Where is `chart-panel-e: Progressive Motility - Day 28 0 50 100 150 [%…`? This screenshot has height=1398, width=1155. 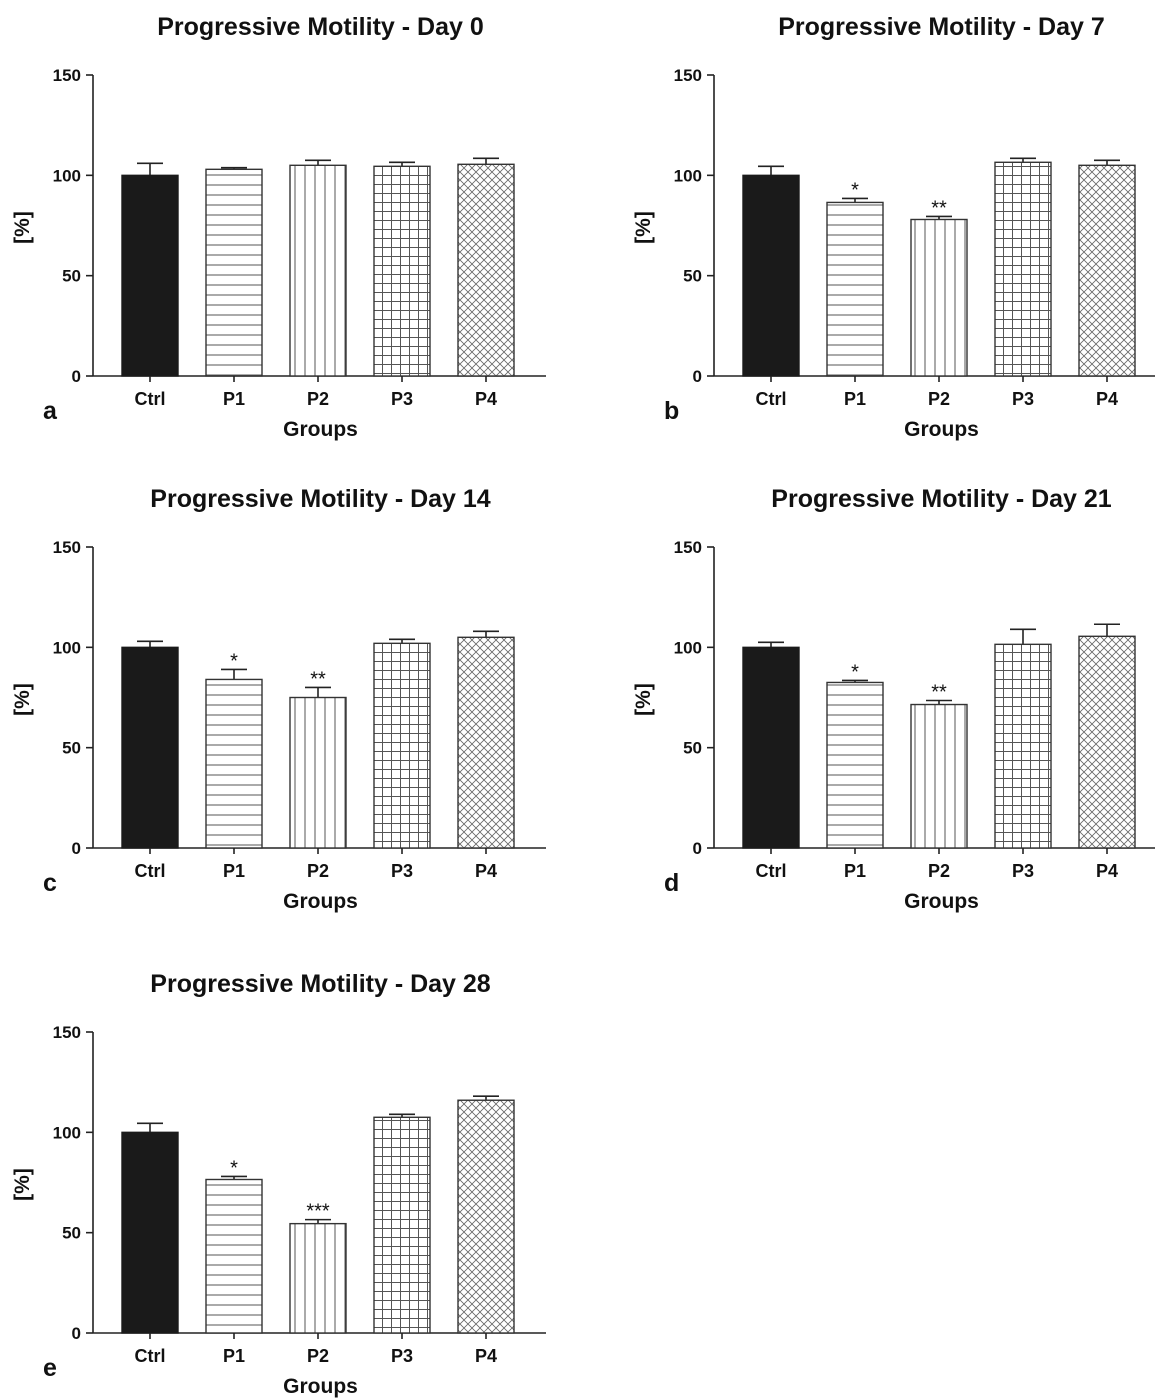
chart-panel-e: Progressive Motility - Day 28 0 50 100 150 [%… is located at coordinates (278, 1184).